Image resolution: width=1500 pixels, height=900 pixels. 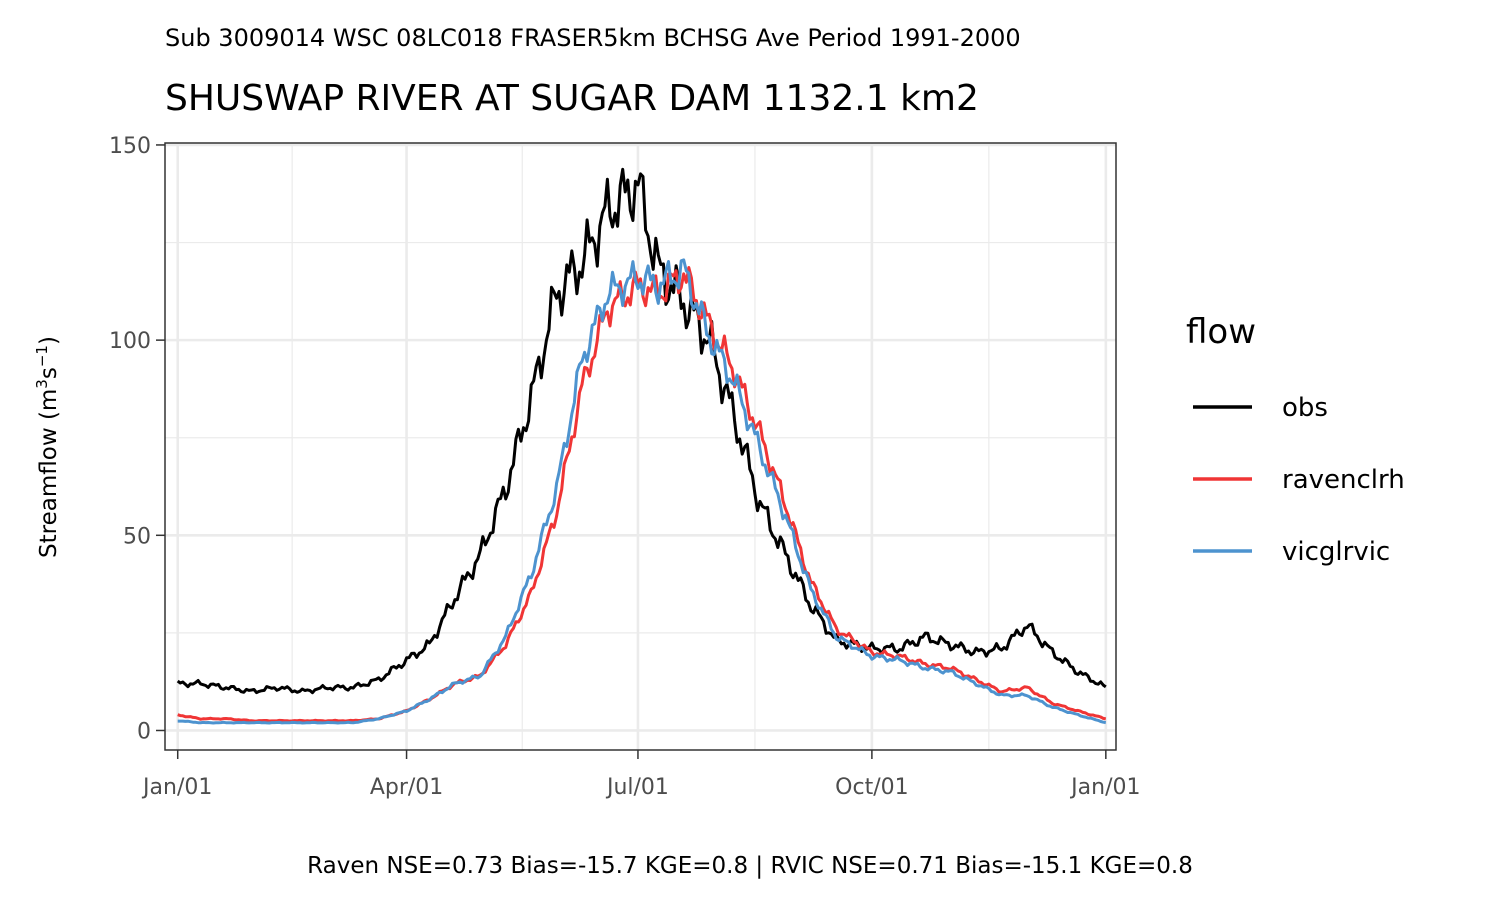 What do you see at coordinates (1305, 408) in the screenshot?
I see `legend-label-obs: obs` at bounding box center [1305, 408].